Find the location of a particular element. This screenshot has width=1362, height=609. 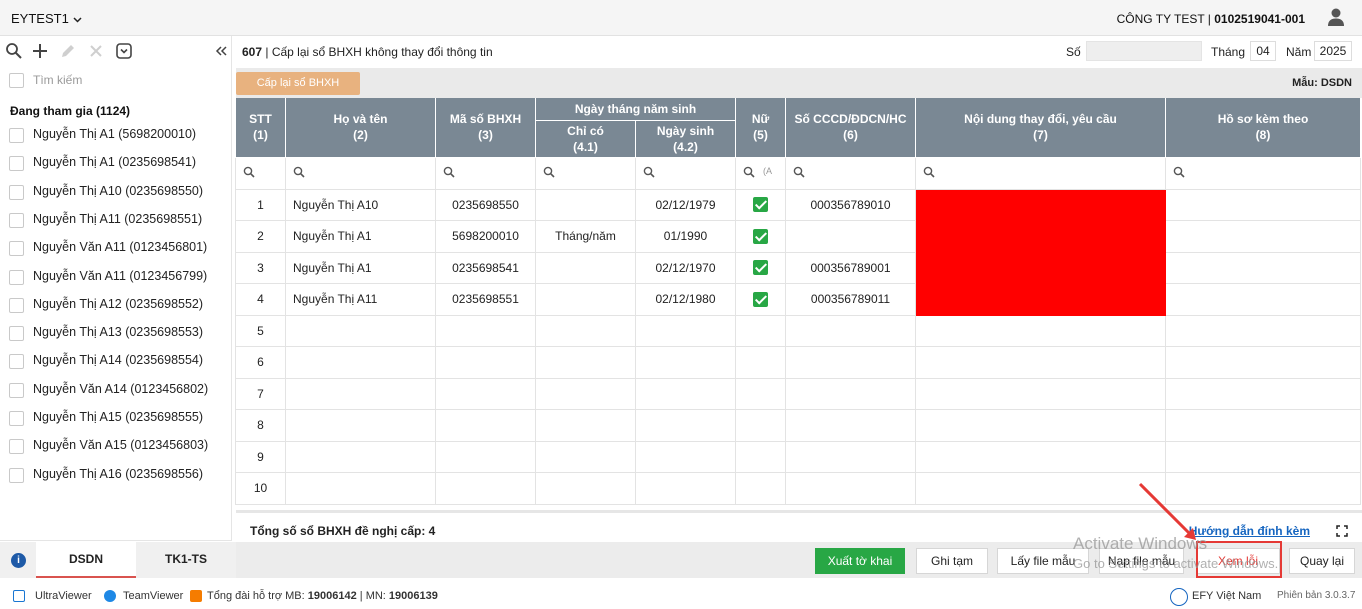

list-item: Nguyễn Thị A14 (0235698554) is located at coordinates (115, 361).